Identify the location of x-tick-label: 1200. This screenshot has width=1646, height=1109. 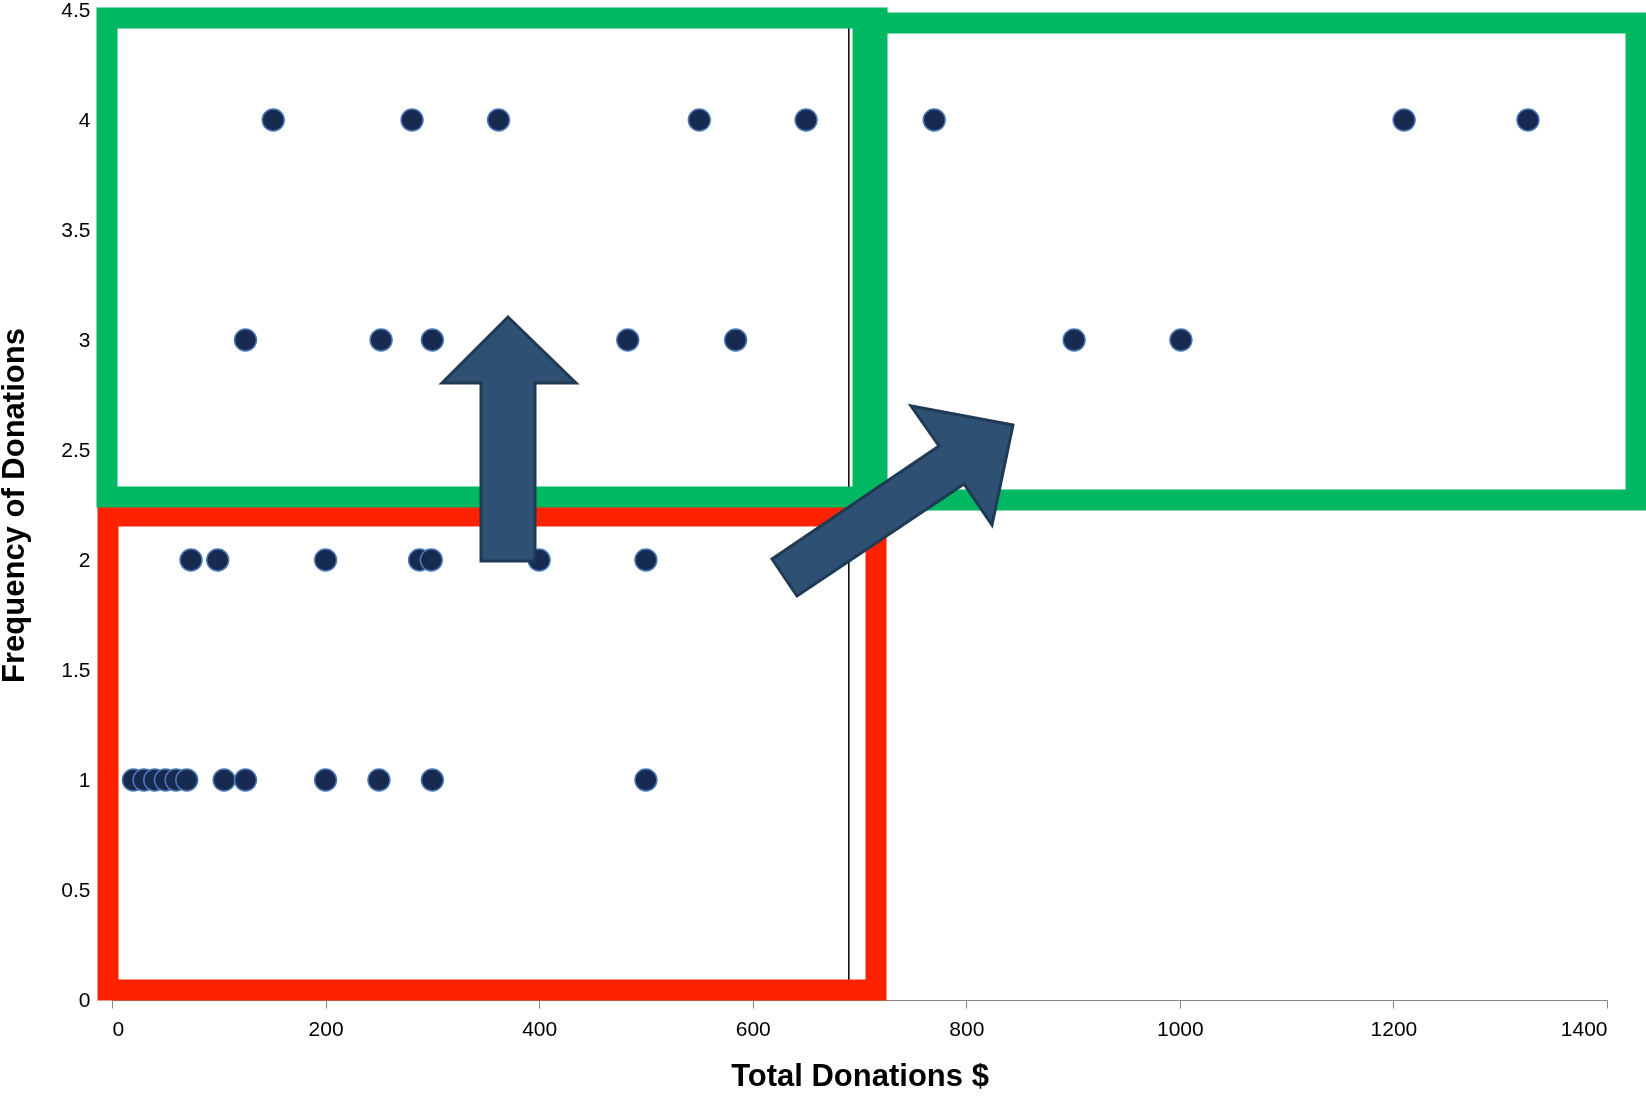
(1394, 1028).